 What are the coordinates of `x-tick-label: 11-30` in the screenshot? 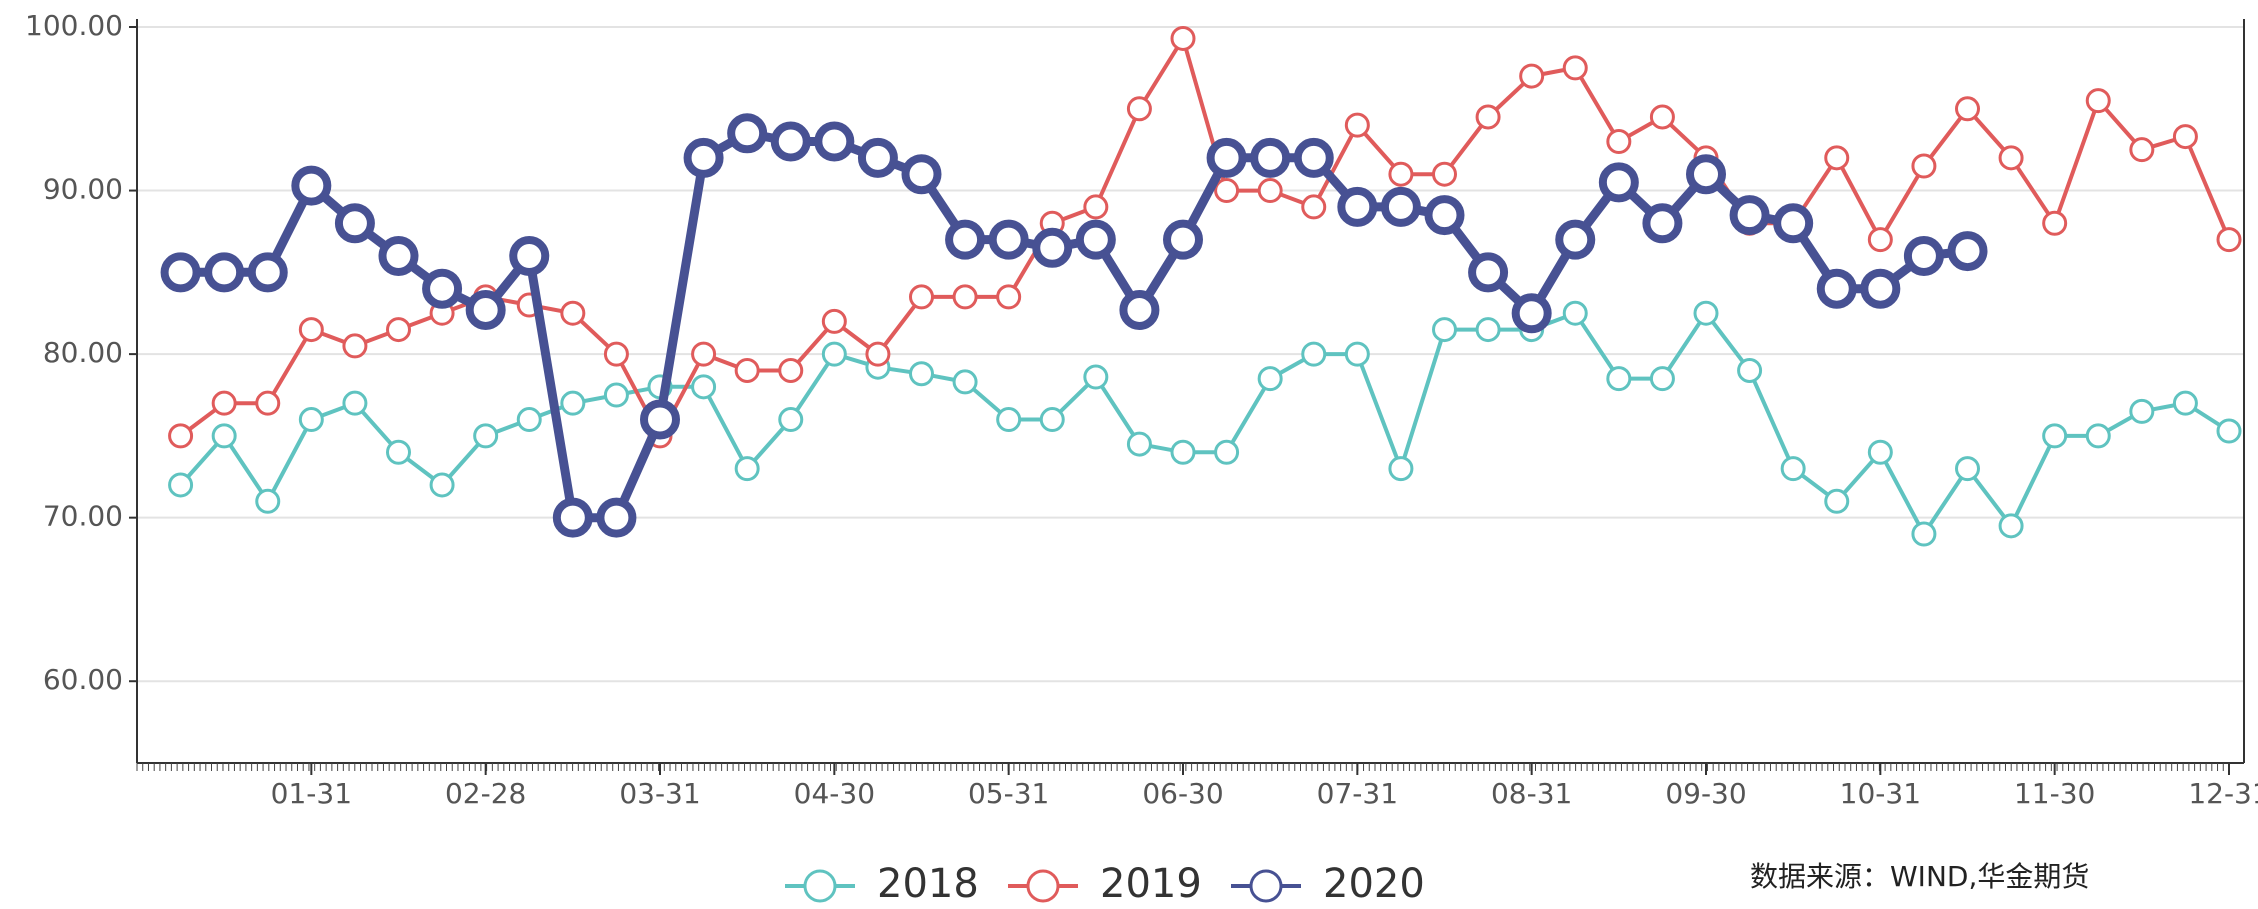 It's located at (2054, 793).